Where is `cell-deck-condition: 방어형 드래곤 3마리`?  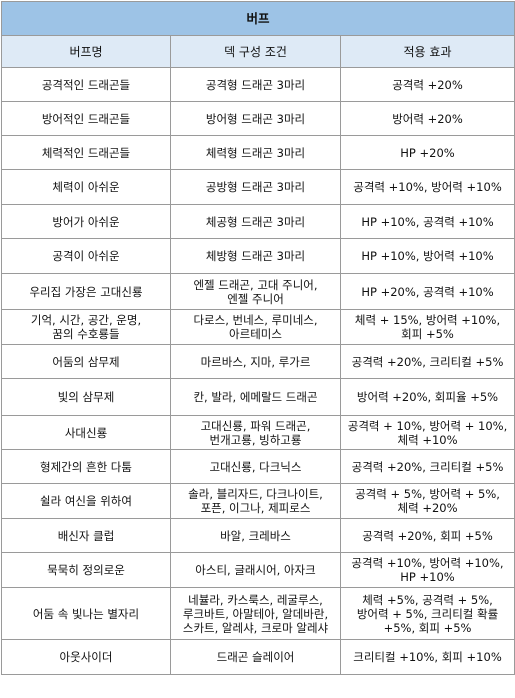
cell-deck-condition: 방어형 드래곤 3마리 is located at coordinates (255, 118).